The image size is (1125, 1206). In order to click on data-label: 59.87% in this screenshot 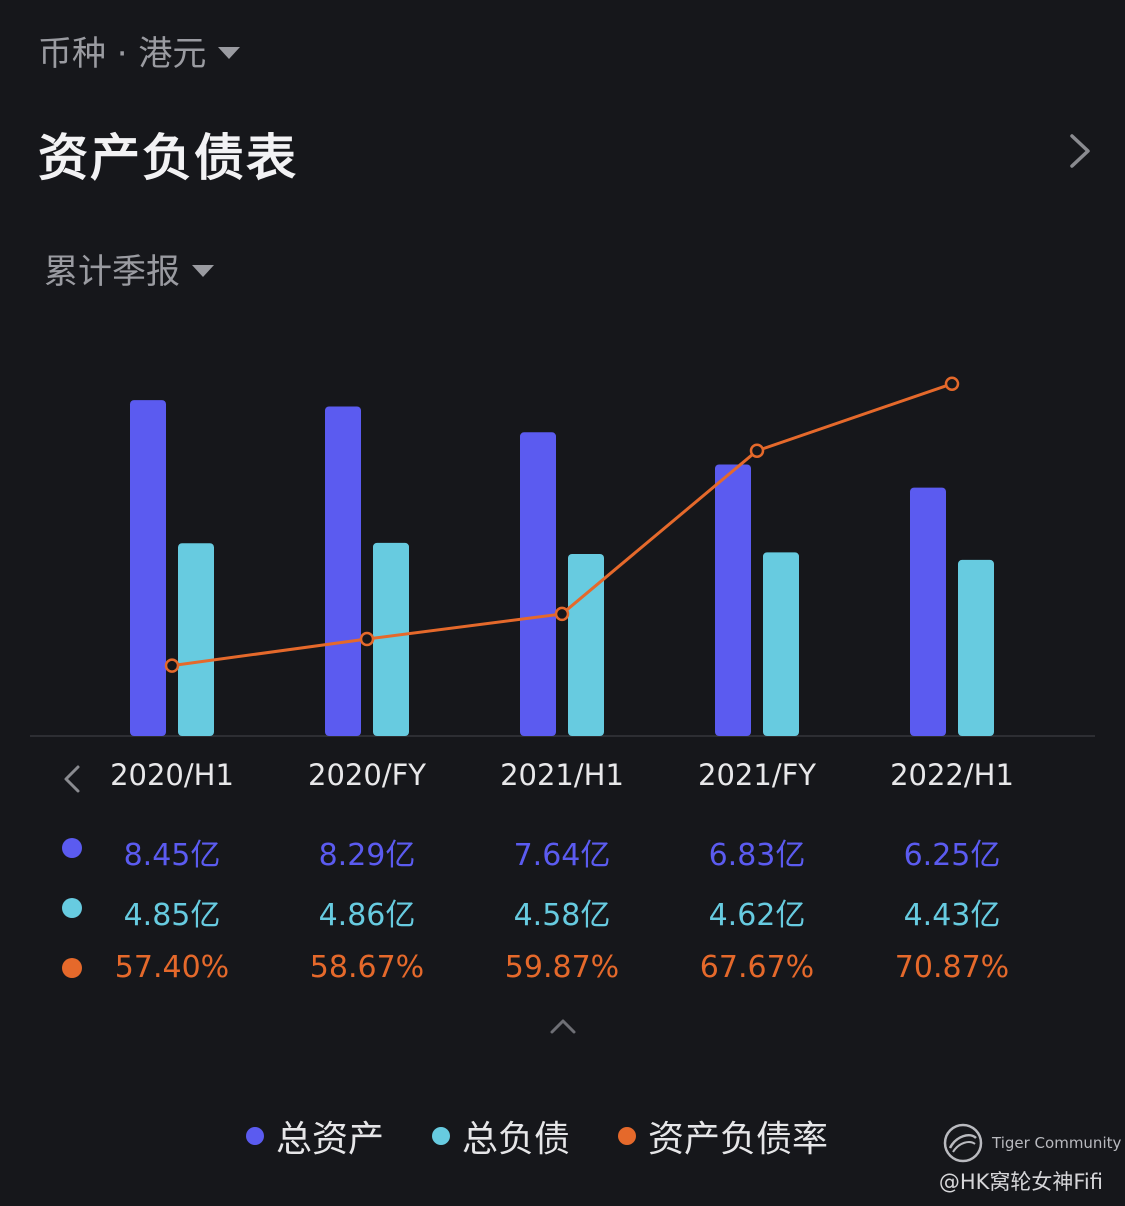, I will do `click(562, 967)`.